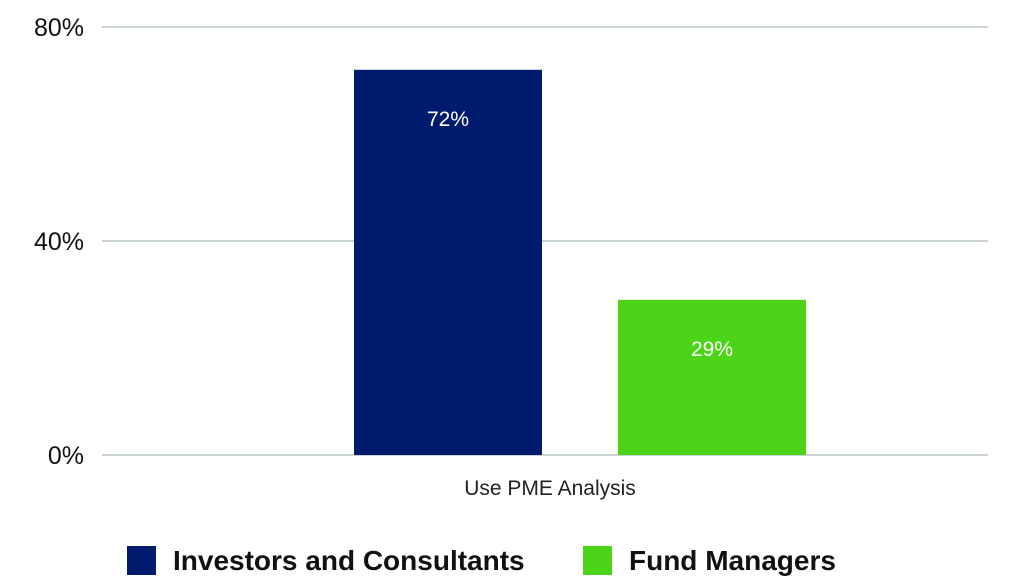  I want to click on legend: Investors and Consultants Fund Managers, so click(481, 560).